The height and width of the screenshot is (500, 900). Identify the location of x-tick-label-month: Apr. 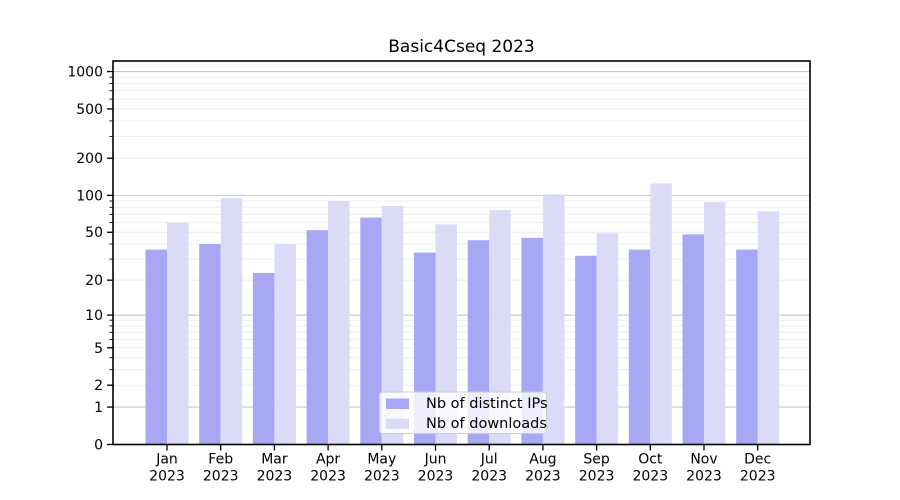
(328, 460).